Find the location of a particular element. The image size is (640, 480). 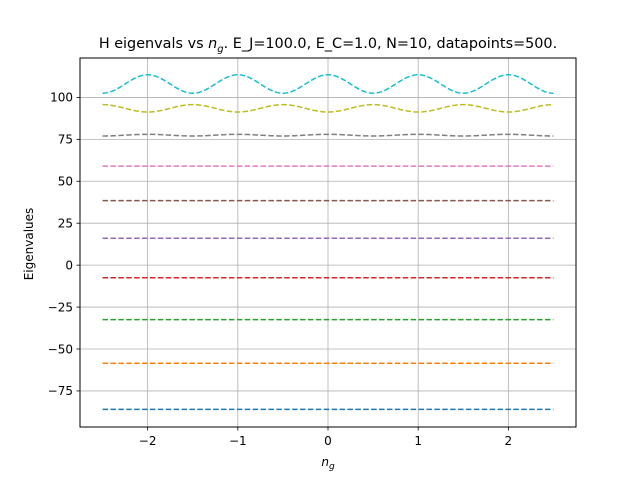

y-tick-label: 100 is located at coordinates (61, 98).